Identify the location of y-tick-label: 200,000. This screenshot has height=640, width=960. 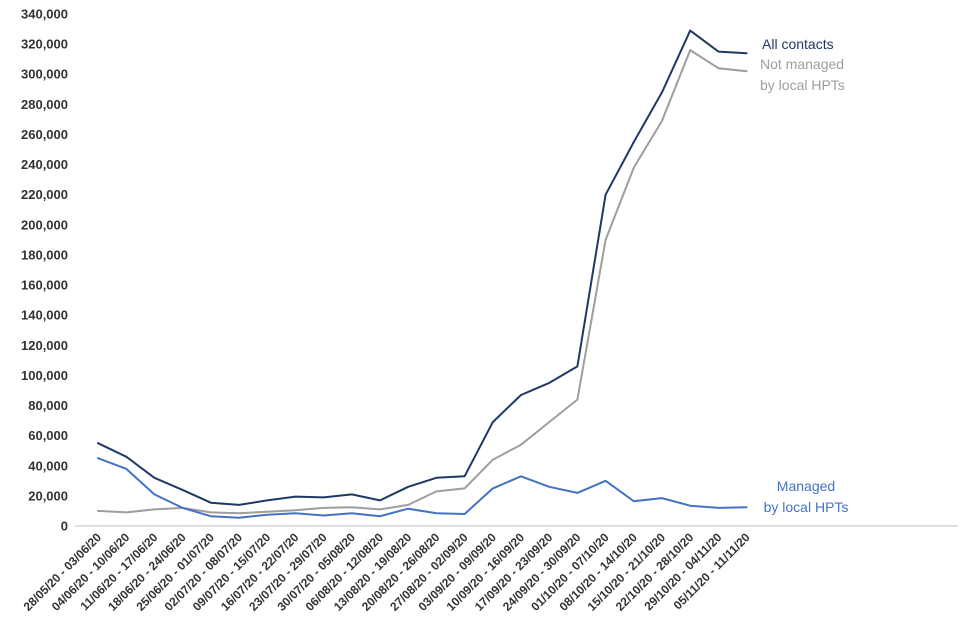
(44, 224).